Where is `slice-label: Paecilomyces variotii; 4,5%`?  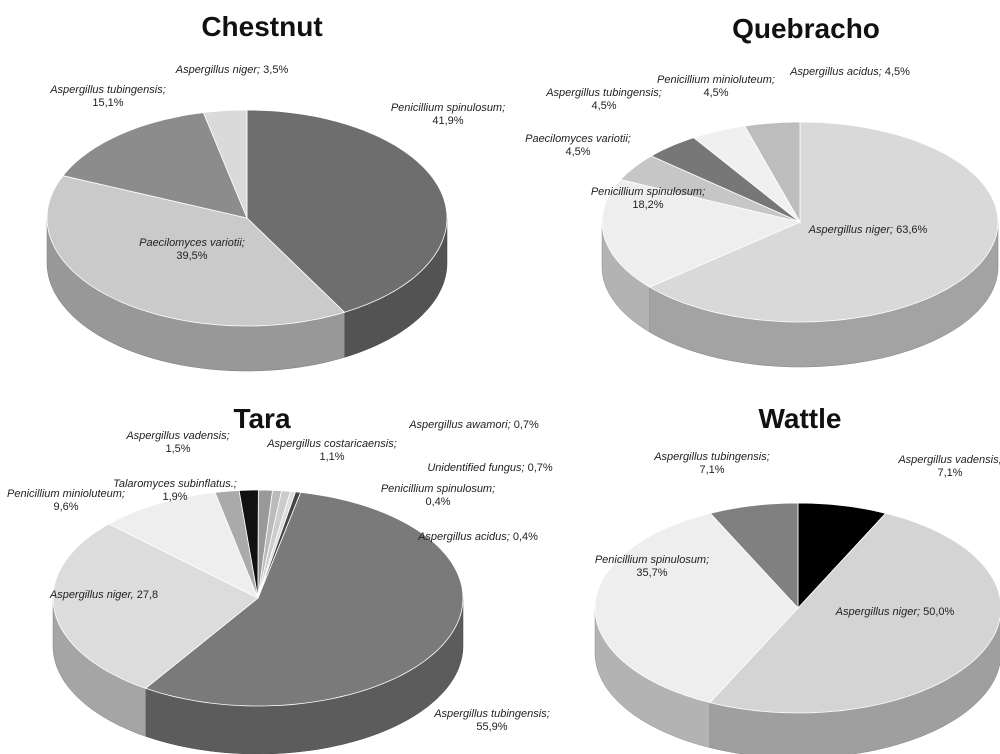
slice-label: Paecilomyces variotii; 4,5% is located at coordinates (578, 146).